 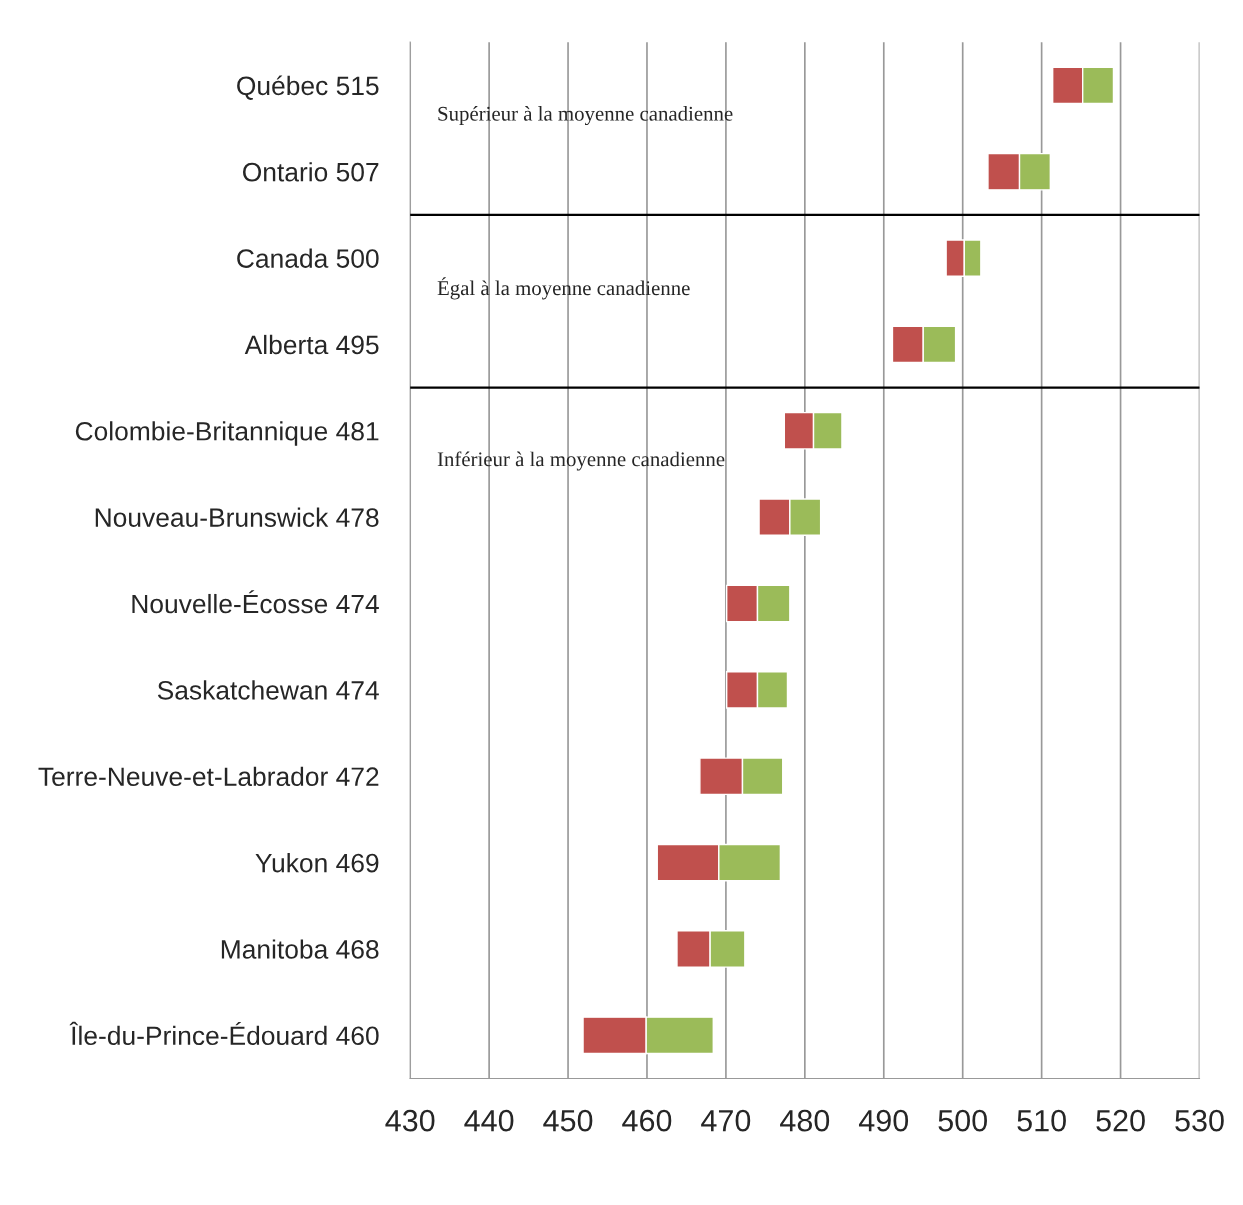 What do you see at coordinates (726, 1120) in the screenshot?
I see `x-tick-label: 470` at bounding box center [726, 1120].